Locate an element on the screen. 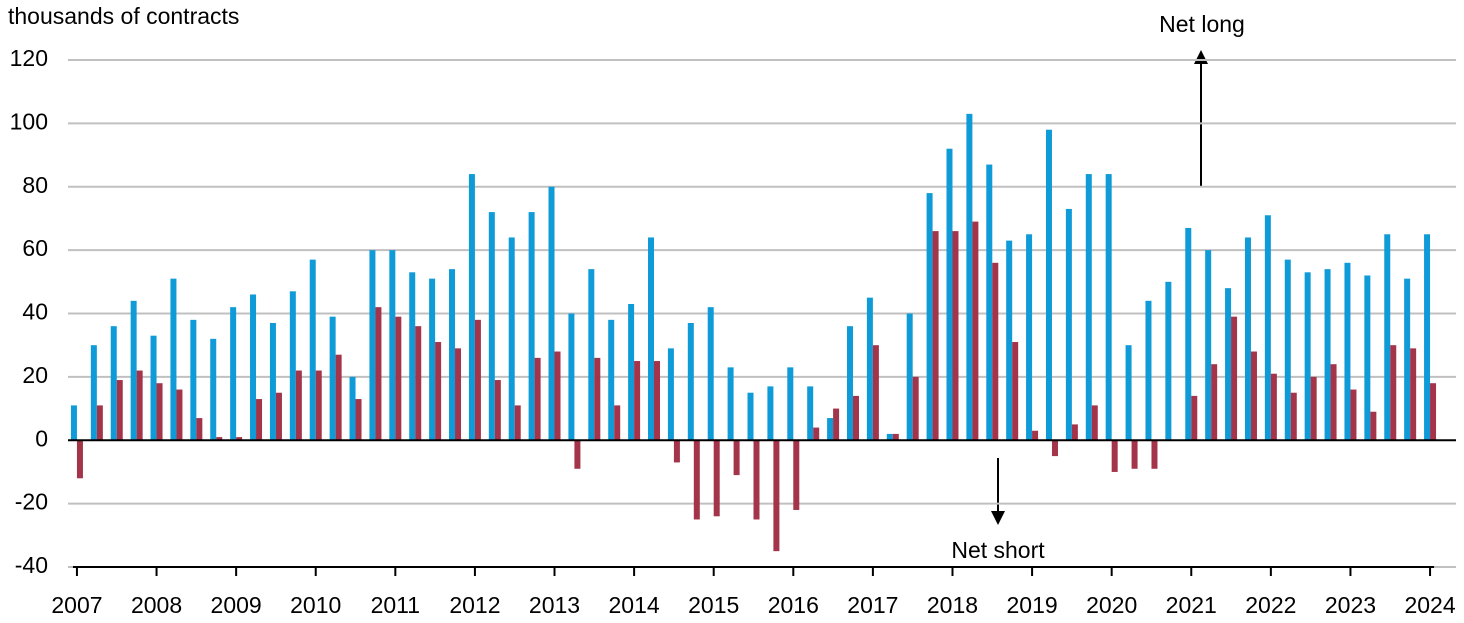 The height and width of the screenshot is (623, 1464). y-tick-label: 100 is located at coordinates (29, 121).